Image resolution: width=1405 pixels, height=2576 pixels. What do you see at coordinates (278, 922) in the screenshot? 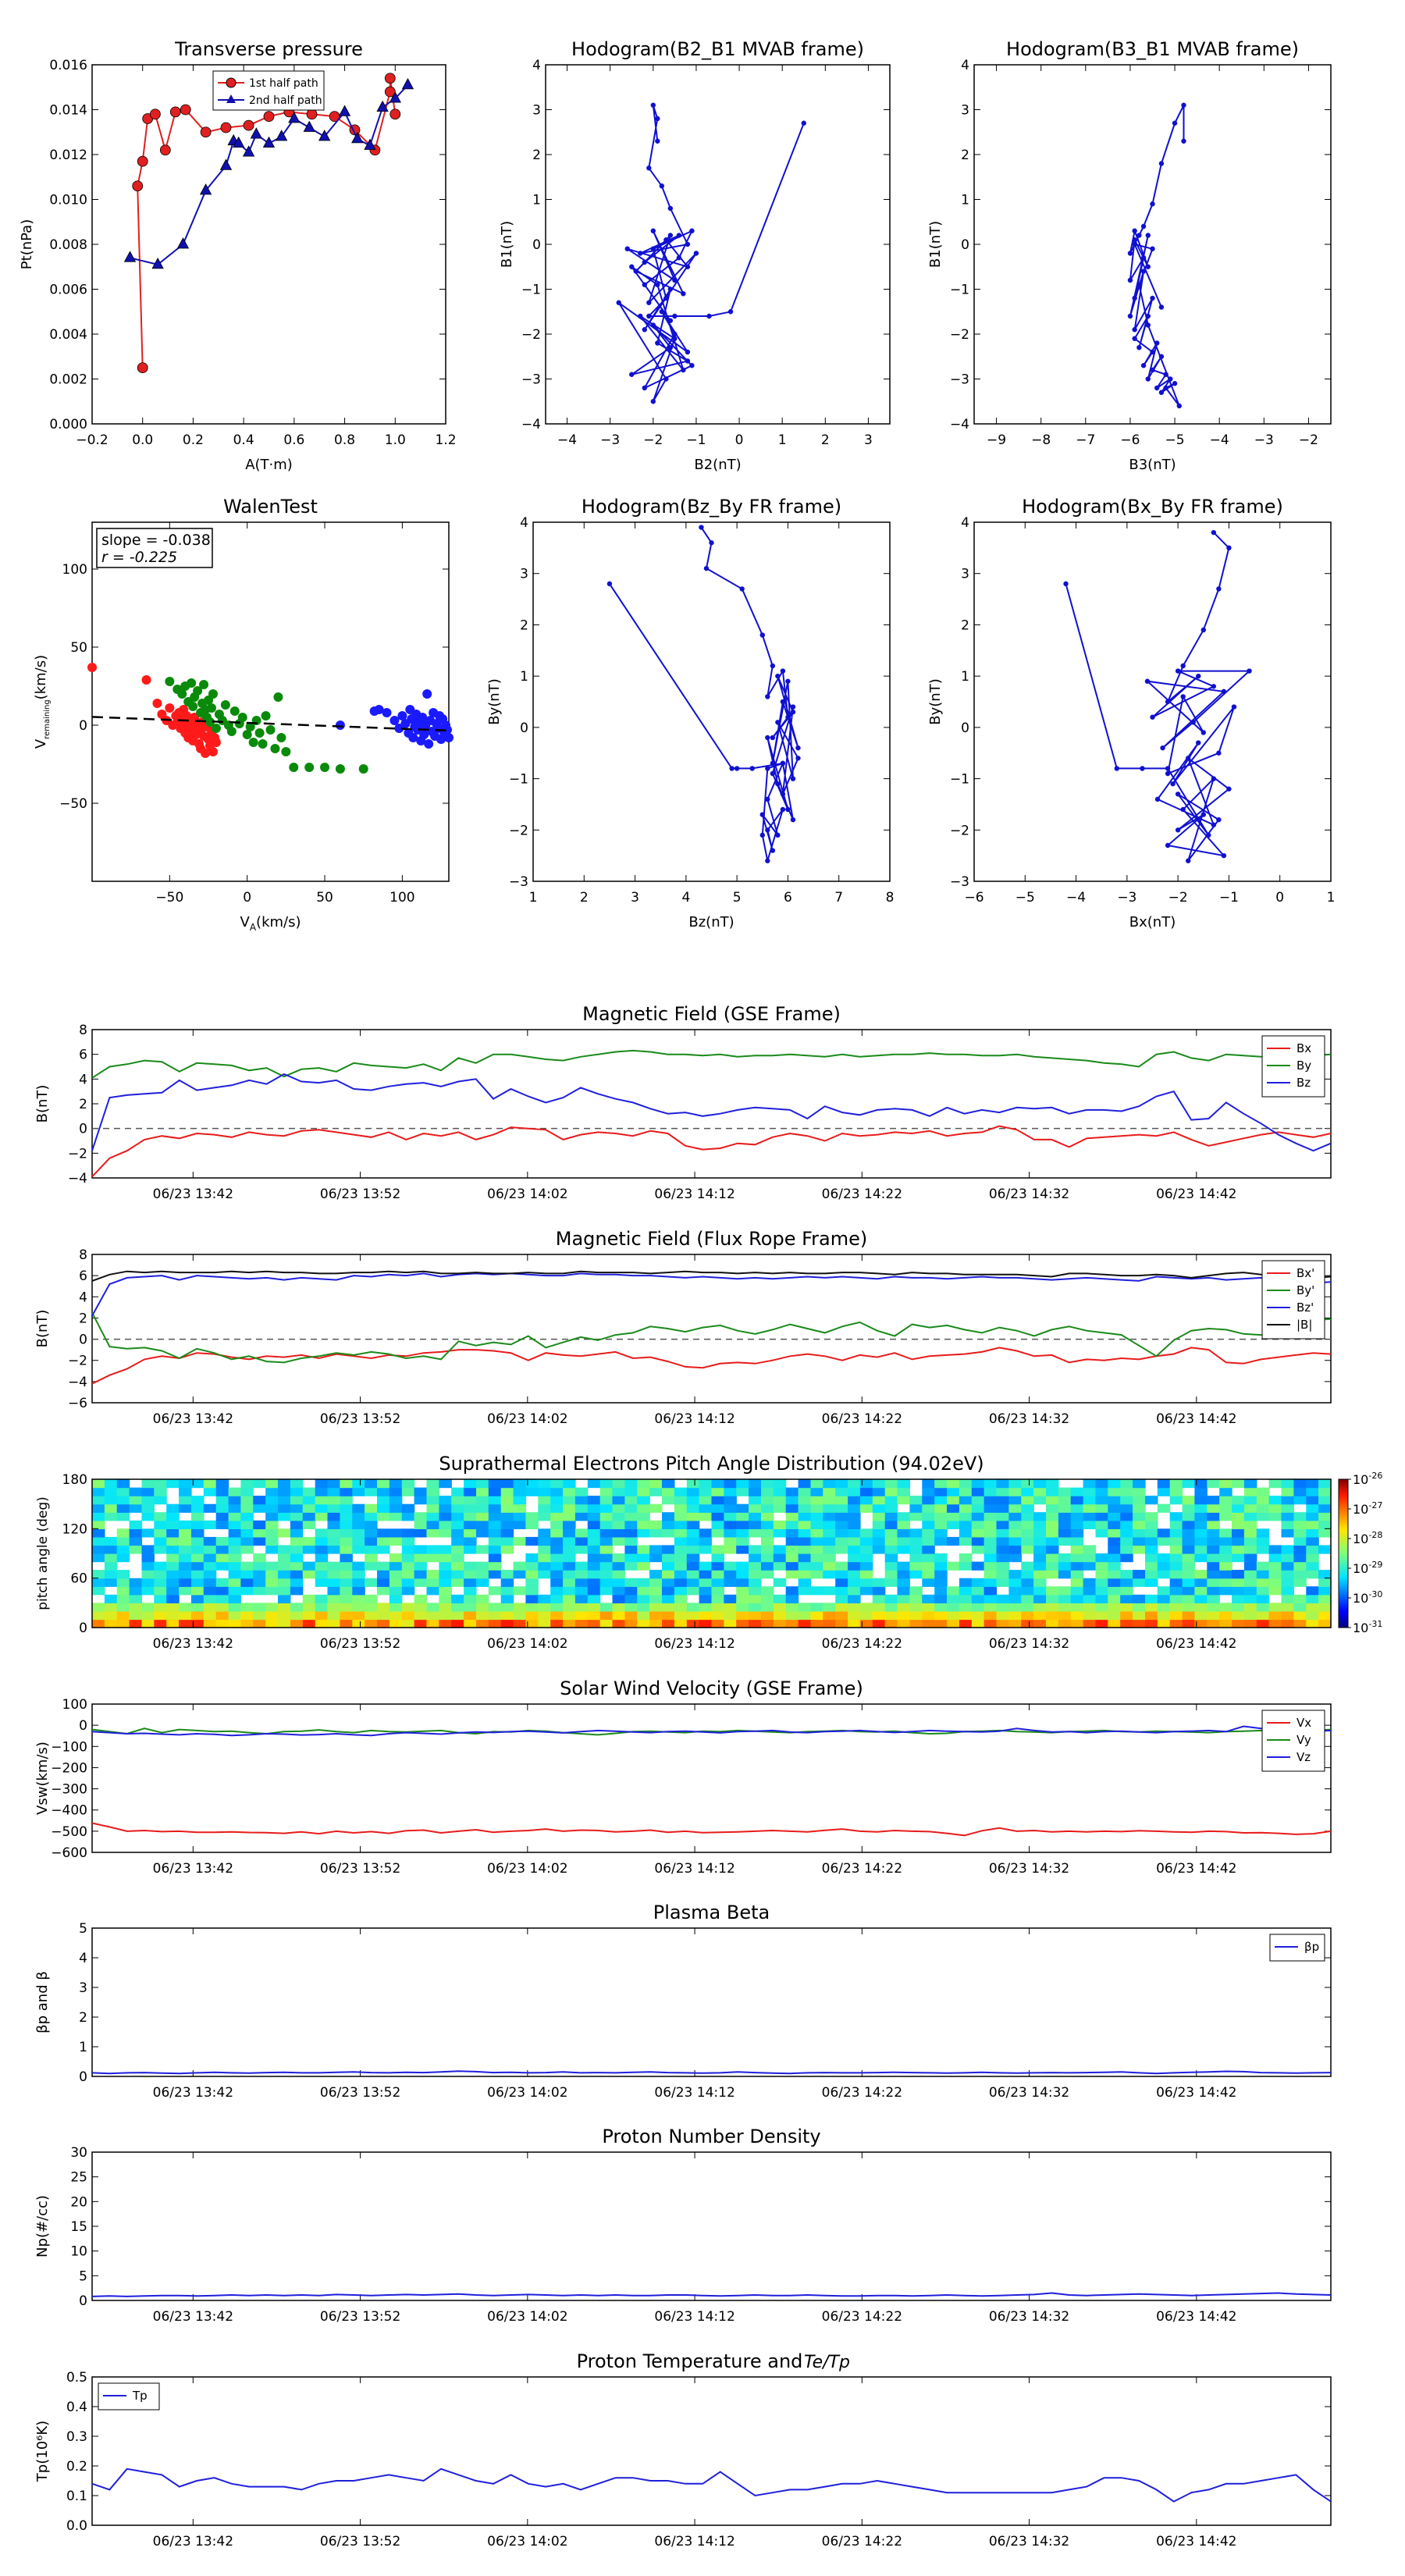
I see `x-axis-label-unit: (km/s)` at bounding box center [278, 922].